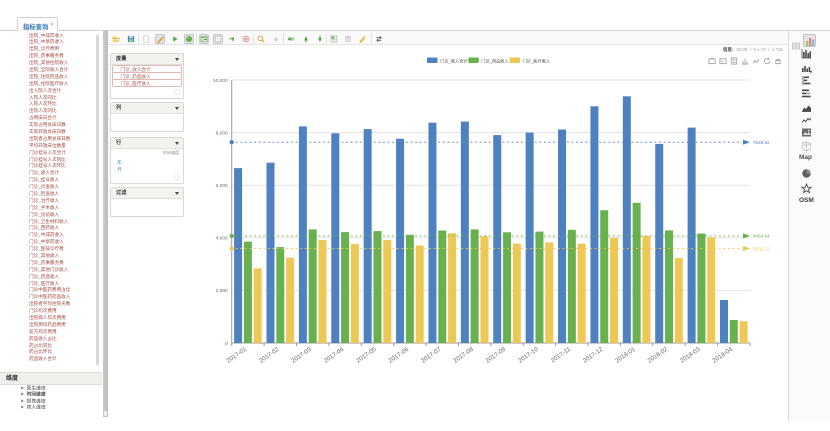  What do you see at coordinates (761, 142) in the screenshot?
I see `svg-text: 7648.62` at bounding box center [761, 142].